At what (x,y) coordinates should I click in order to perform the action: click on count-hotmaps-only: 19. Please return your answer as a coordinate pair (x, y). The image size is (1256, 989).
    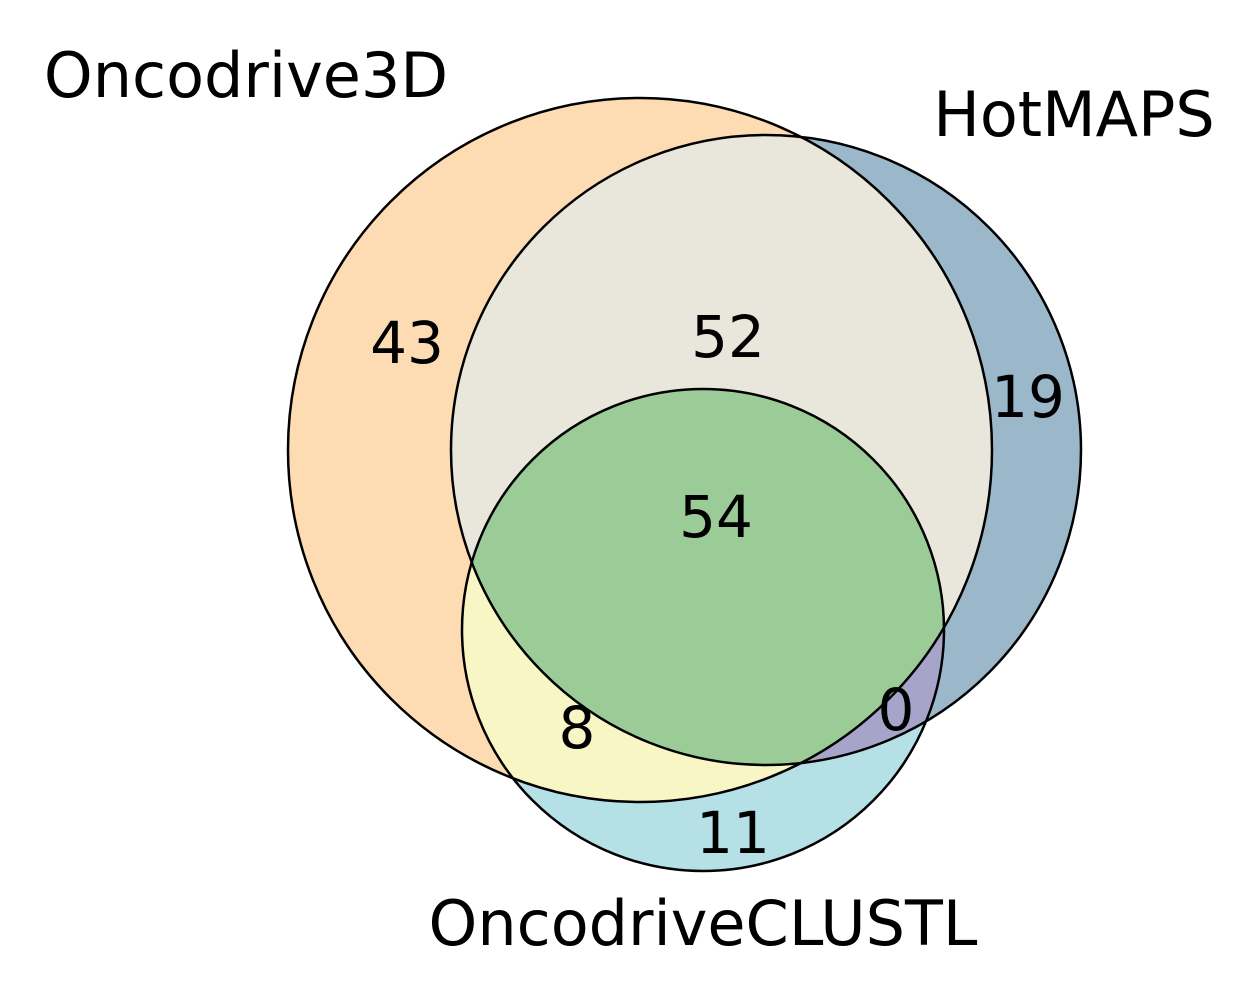
    Looking at the image, I should click on (1028, 397).